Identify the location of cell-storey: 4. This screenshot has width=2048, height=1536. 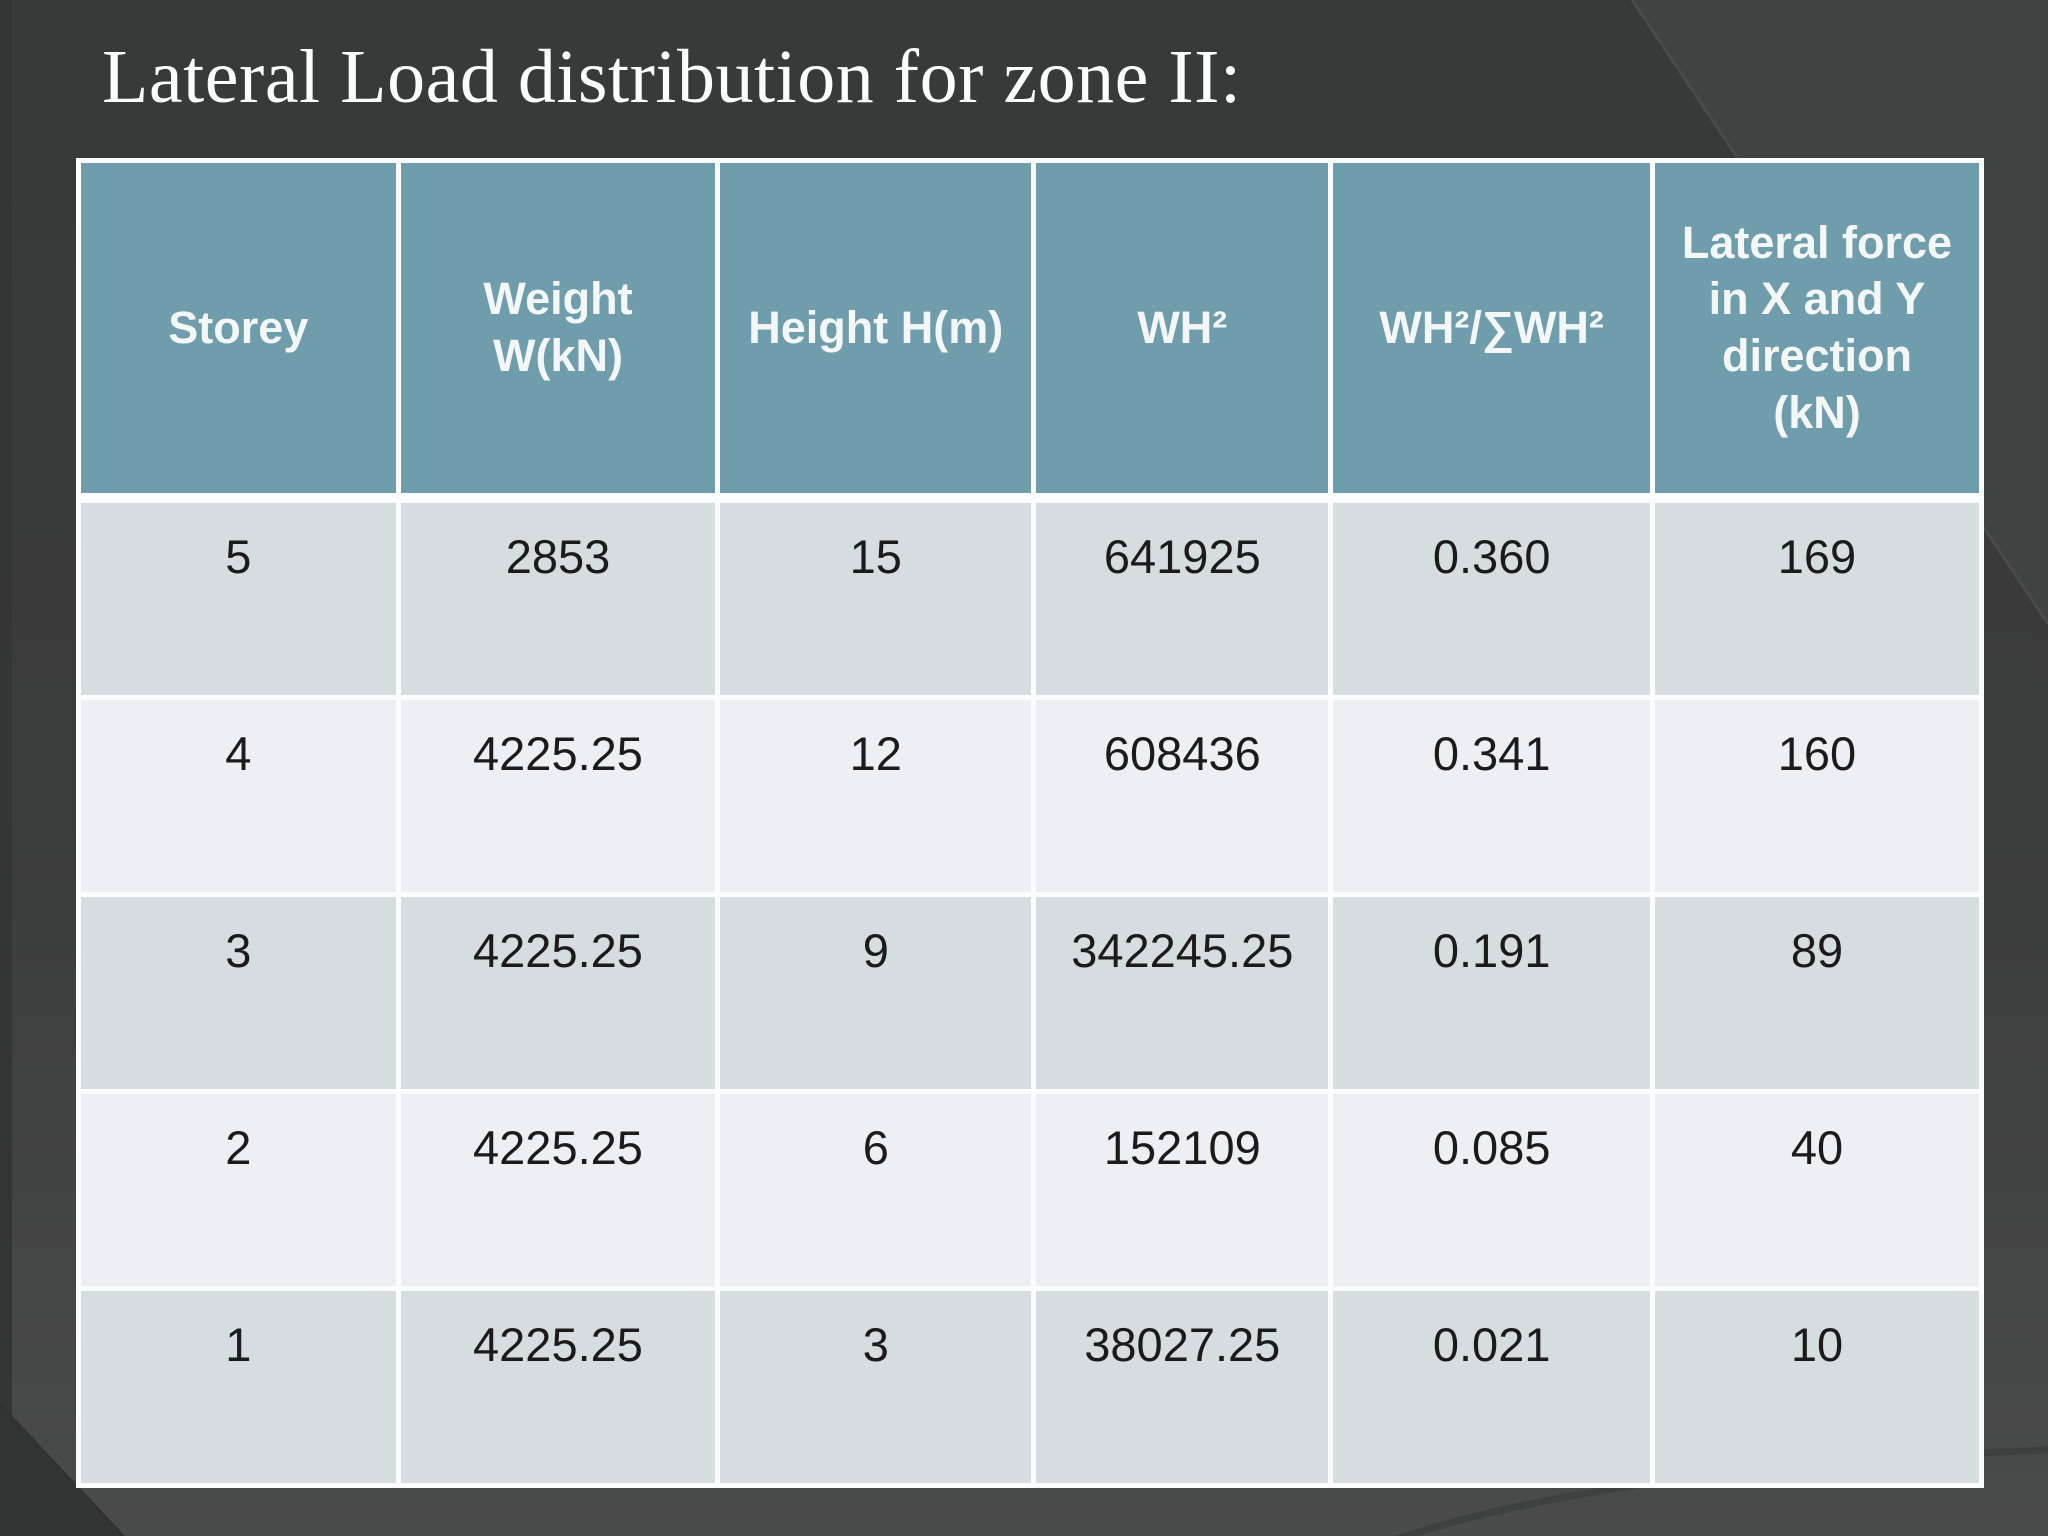
(238, 796).